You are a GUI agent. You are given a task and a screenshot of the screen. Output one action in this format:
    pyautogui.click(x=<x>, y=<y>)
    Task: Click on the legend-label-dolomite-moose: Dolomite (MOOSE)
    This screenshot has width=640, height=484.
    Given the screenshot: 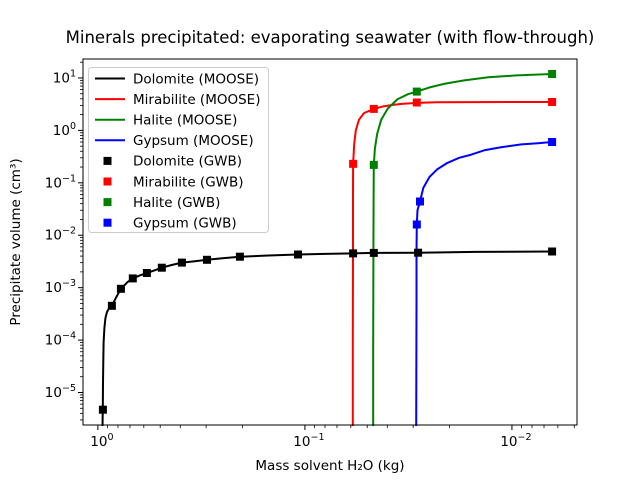 What is the action you would take?
    pyautogui.click(x=196, y=79)
    